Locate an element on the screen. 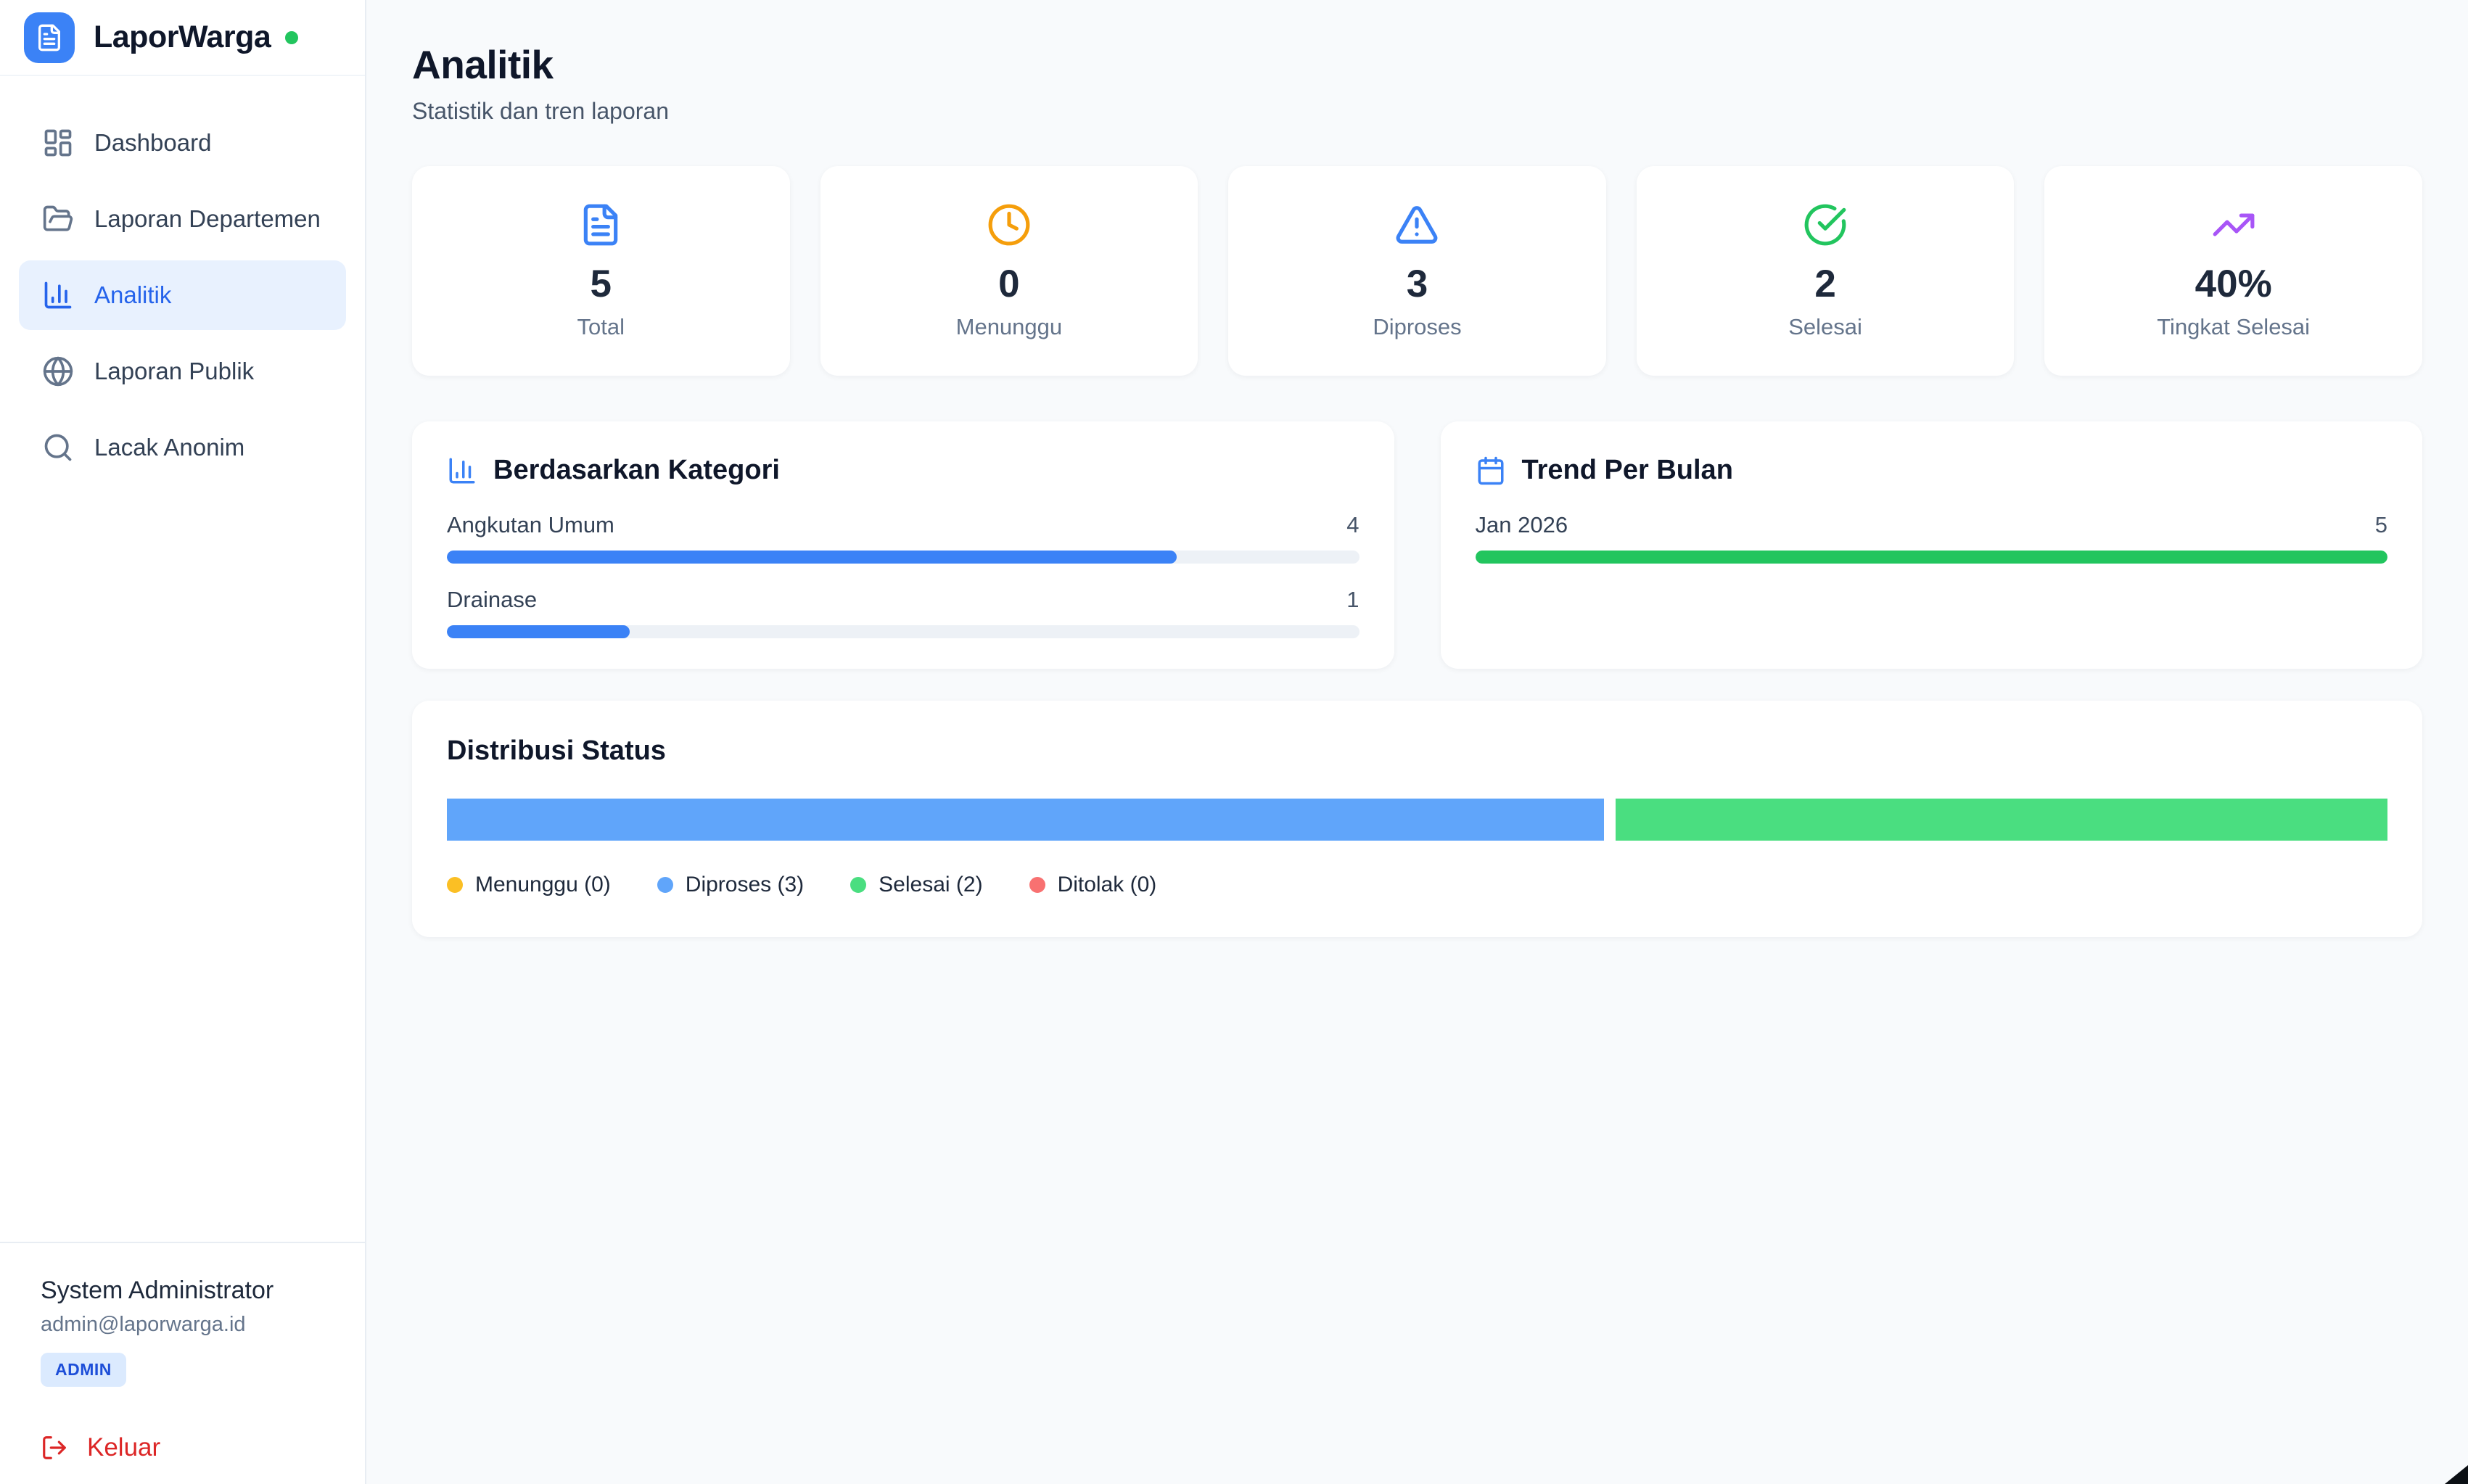 The image size is (2468, 1484). logout-label: Keluar is located at coordinates (124, 1447).